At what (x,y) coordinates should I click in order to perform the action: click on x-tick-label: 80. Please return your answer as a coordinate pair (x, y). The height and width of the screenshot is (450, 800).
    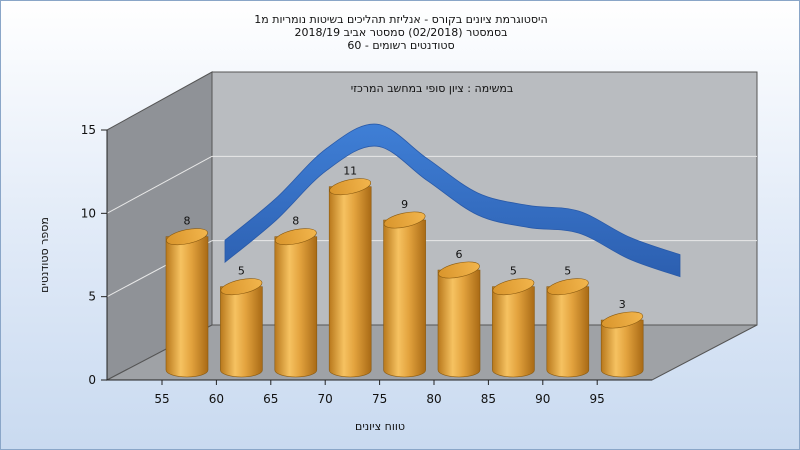
    Looking at the image, I should click on (433, 399).